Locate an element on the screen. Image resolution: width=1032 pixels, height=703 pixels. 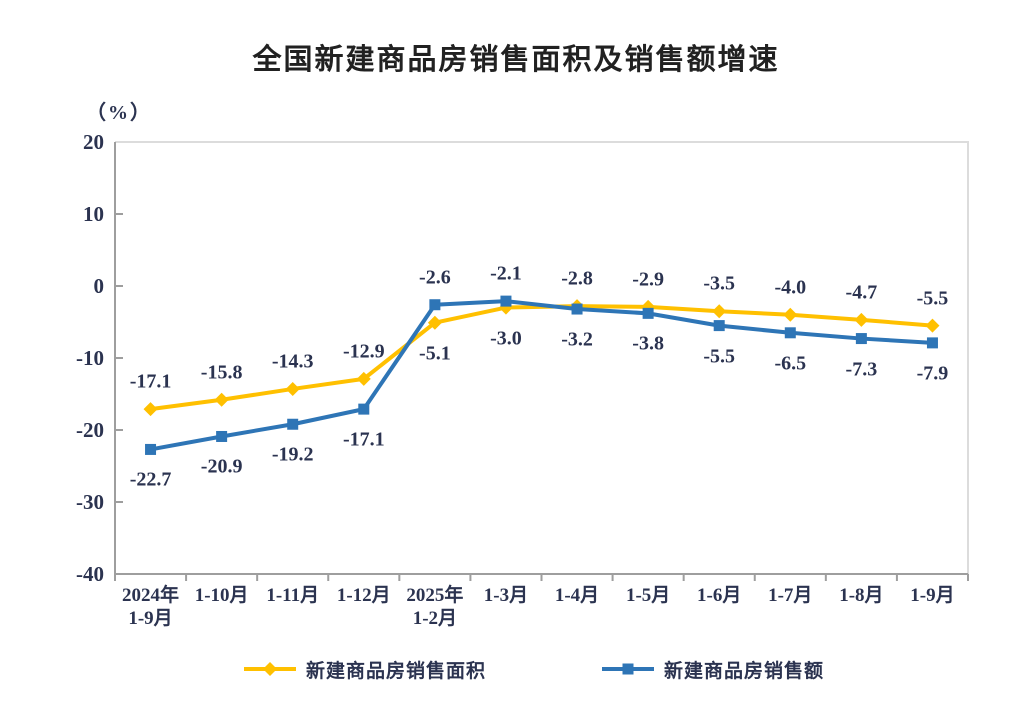
legend-entry-sales-area: 新建商品房销售面积 is located at coordinates (364, 669).